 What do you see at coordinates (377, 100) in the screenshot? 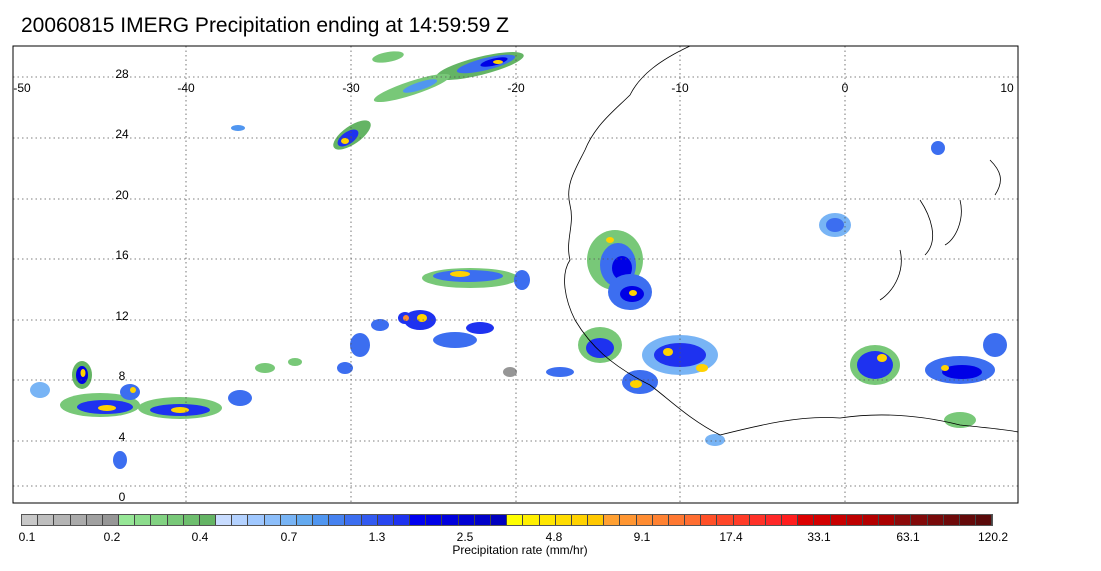
I see `rain-band-north` at bounding box center [377, 100].